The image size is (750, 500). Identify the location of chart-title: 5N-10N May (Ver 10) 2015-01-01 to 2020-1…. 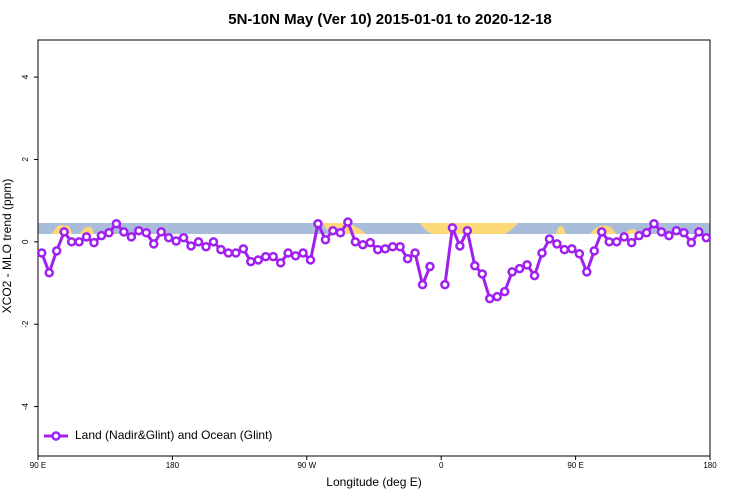
(390, 19).